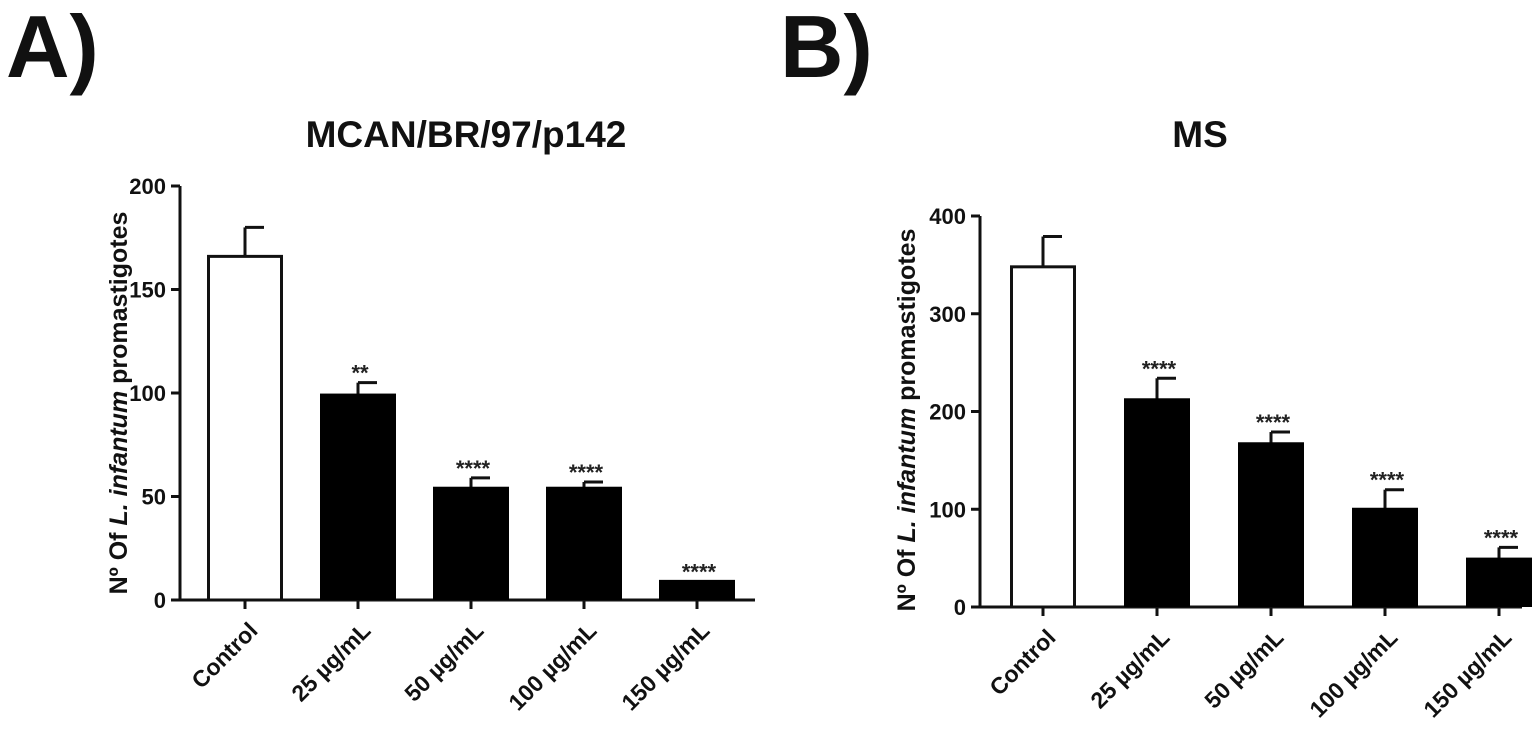  Describe the element at coordinates (1200, 134) in the screenshot. I see `chart-title-b: MS` at that location.